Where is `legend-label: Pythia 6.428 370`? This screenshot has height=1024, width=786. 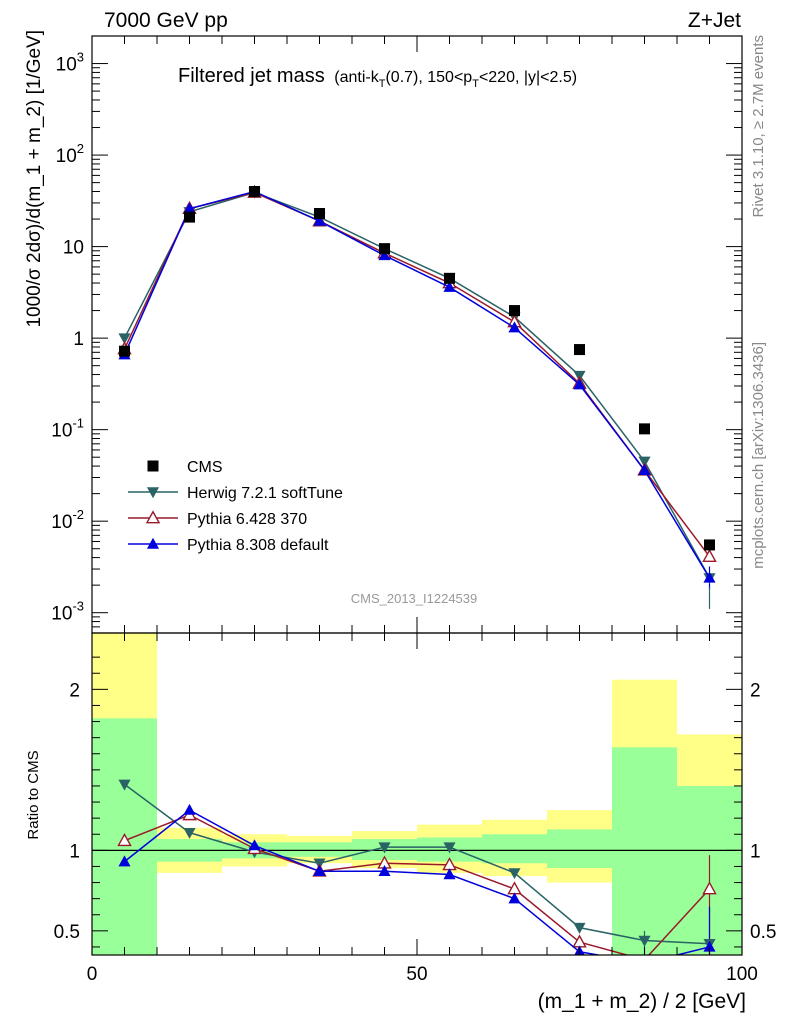
legend-label: Pythia 6.428 370 is located at coordinates (247, 519).